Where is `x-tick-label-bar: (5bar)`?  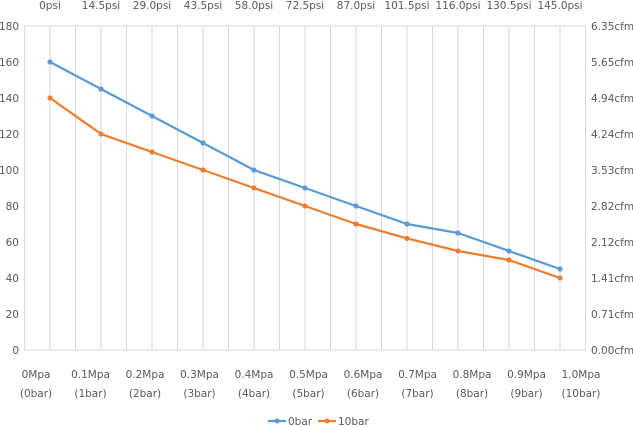 x-tick-label-bar: (5bar) is located at coordinates (308, 394).